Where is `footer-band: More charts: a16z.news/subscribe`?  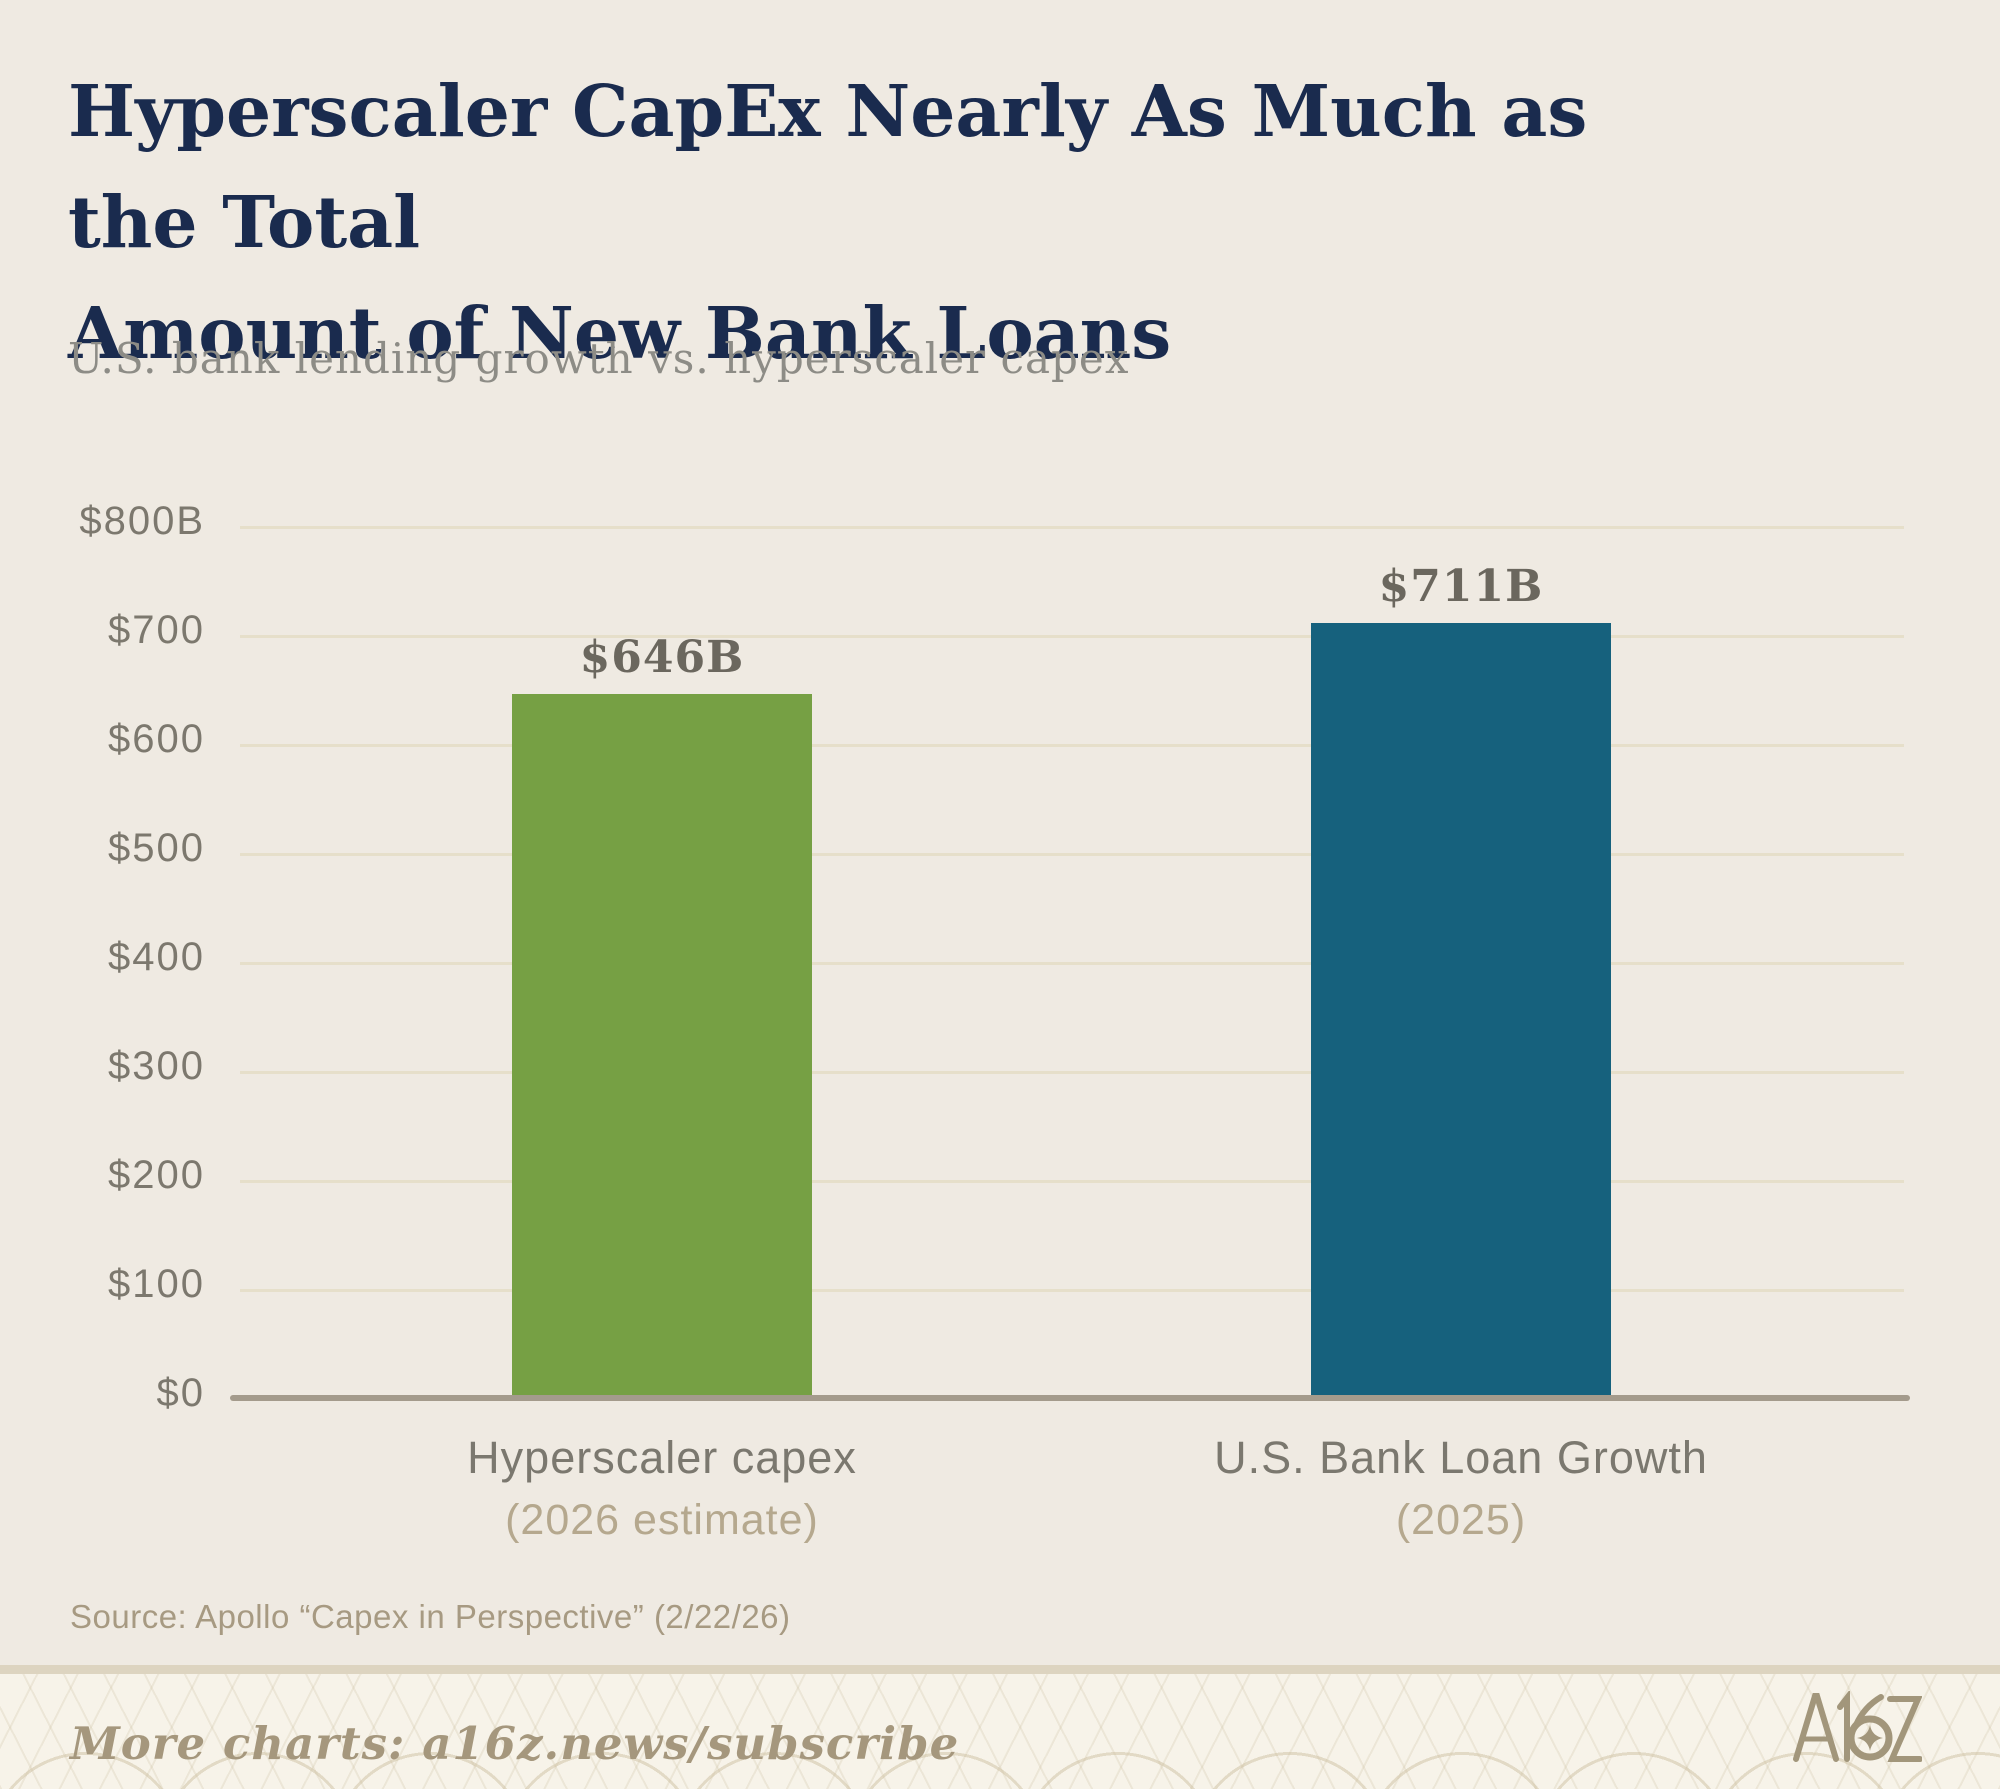
footer-band: More charts: a16z.news/subscribe is located at coordinates (1000, 1727).